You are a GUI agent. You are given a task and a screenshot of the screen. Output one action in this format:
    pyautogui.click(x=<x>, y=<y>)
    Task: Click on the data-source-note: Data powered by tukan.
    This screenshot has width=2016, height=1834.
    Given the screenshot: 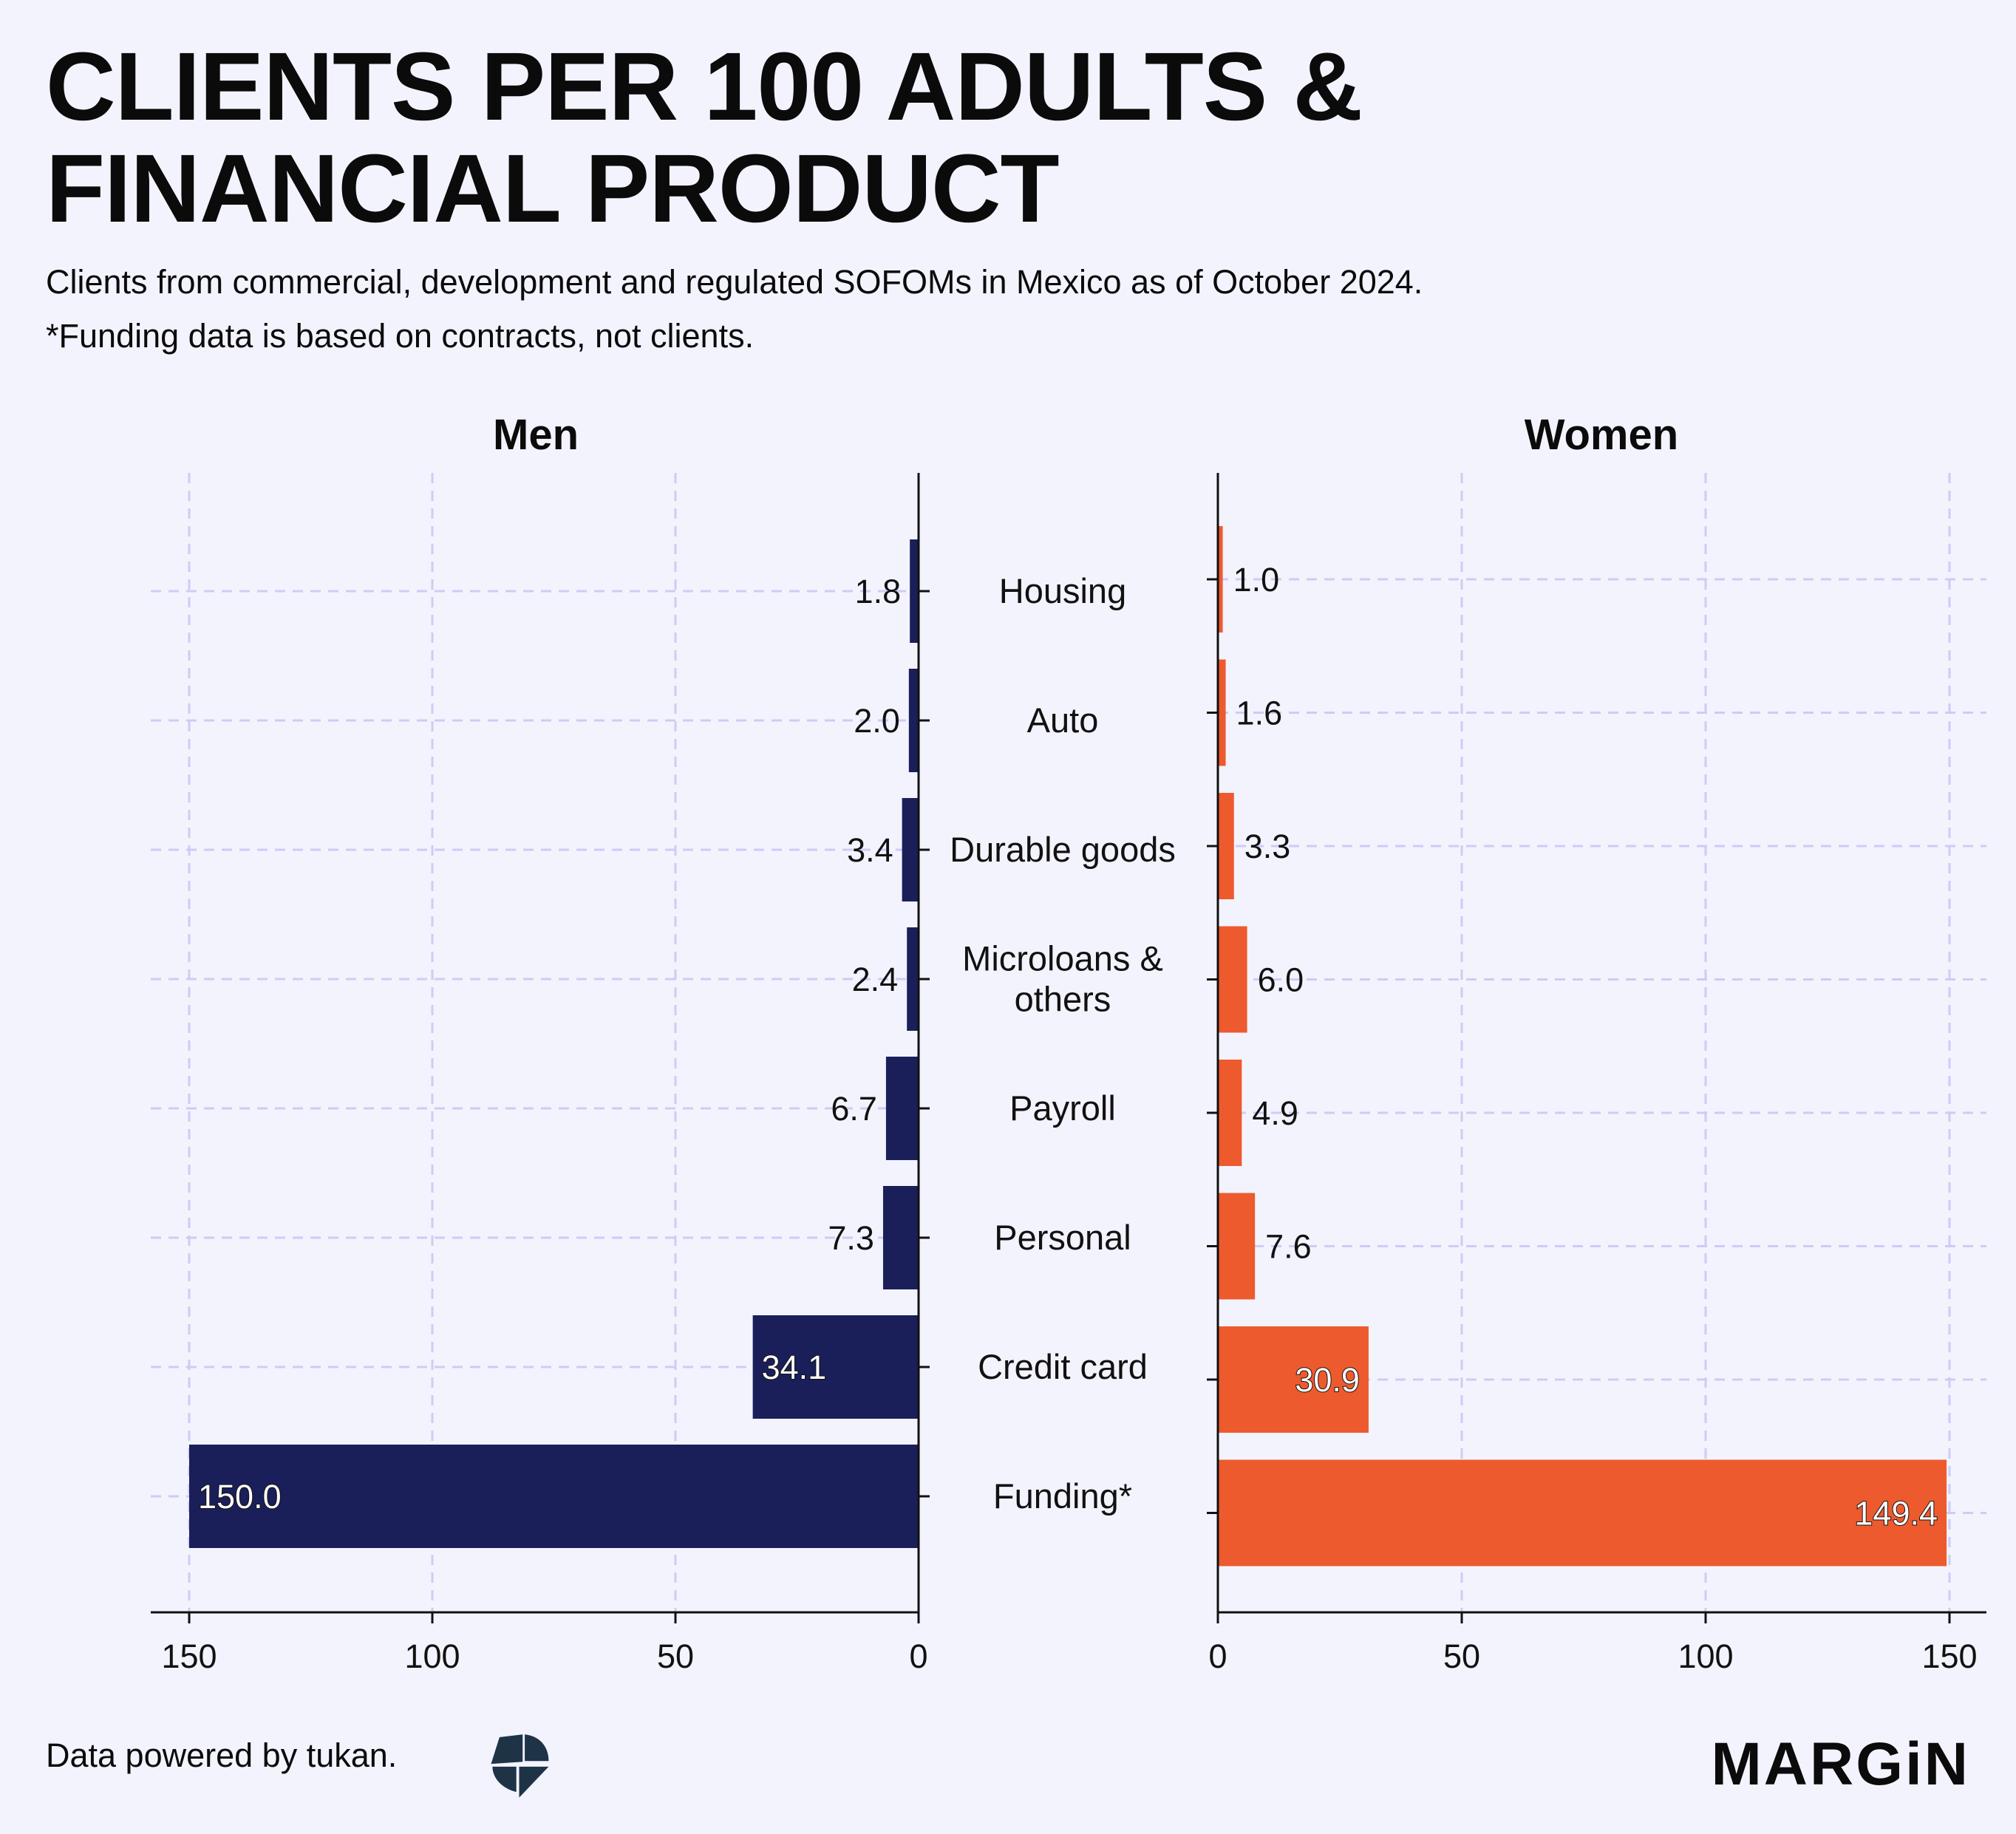 What is the action you would take?
    pyautogui.click(x=222, y=1755)
    